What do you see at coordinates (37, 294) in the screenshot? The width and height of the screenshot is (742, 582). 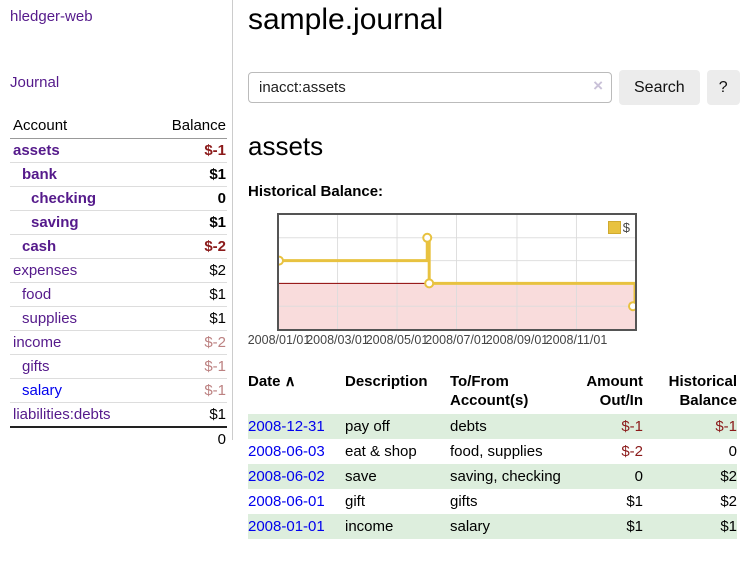 I see `sidebar-account-link: food` at bounding box center [37, 294].